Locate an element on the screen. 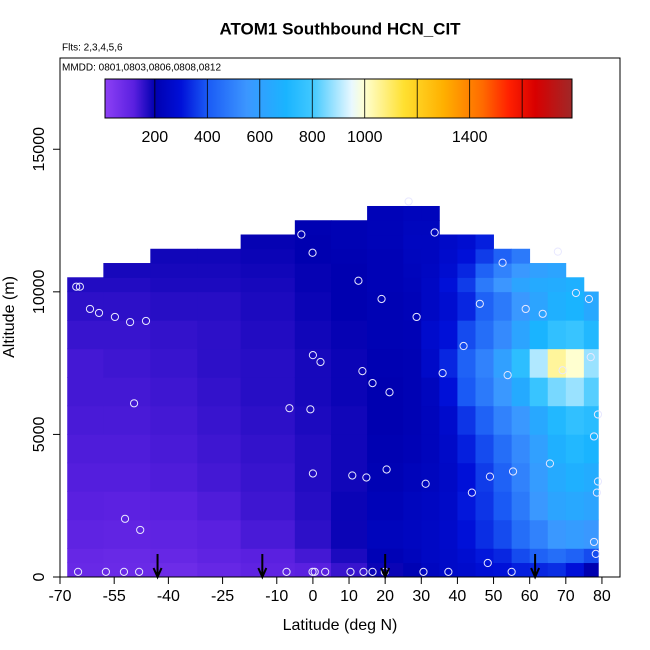  y-tick-label: 10000 is located at coordinates (39, 291).